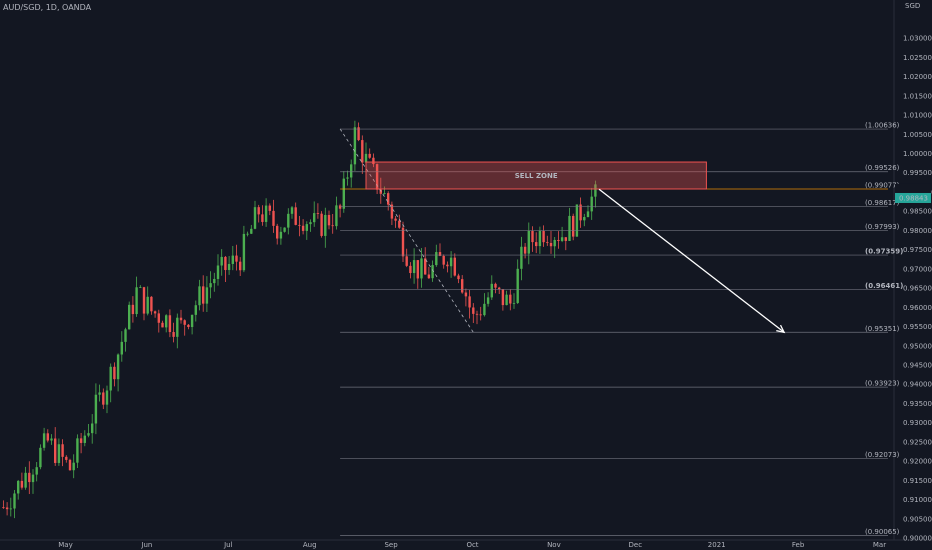  I want to click on sell-zone-box, so click(536, 175).